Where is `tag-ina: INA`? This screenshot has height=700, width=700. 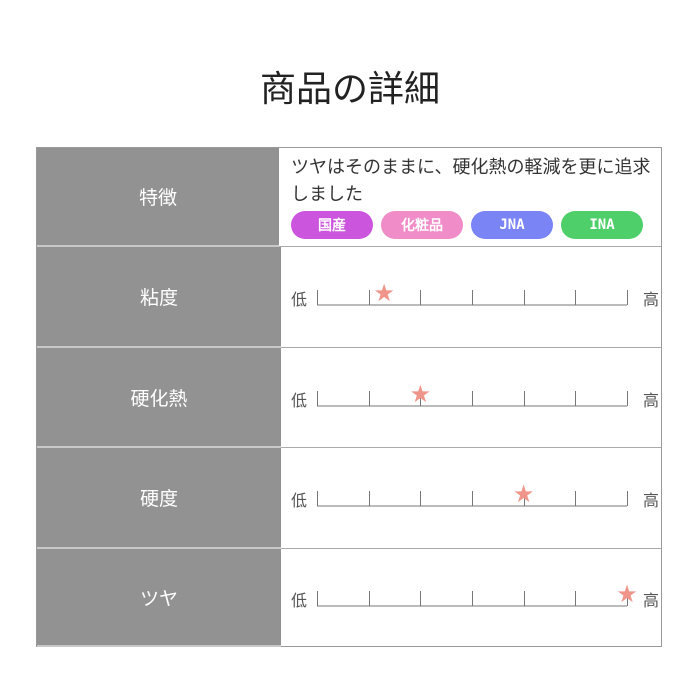 tag-ina: INA is located at coordinates (602, 225).